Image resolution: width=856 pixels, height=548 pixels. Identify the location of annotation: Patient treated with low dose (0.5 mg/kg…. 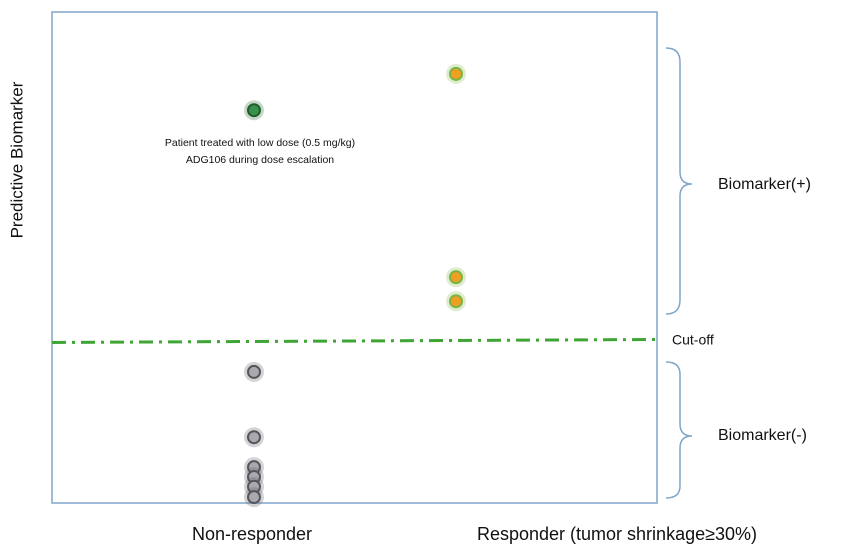
(260, 143).